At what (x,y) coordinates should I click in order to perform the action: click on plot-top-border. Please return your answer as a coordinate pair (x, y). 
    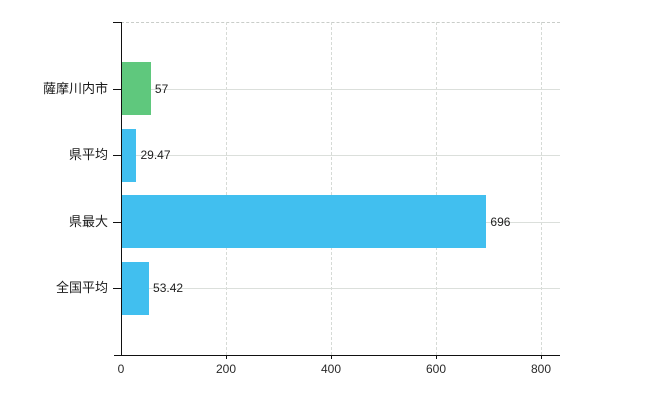
    Looking at the image, I should click on (340, 22).